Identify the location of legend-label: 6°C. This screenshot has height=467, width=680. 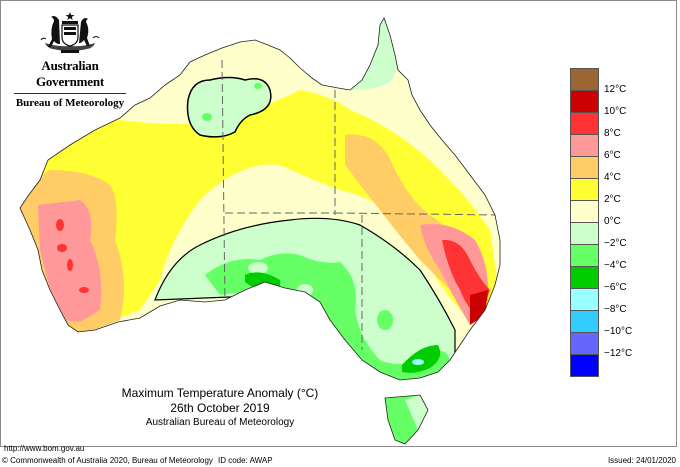
(612, 155).